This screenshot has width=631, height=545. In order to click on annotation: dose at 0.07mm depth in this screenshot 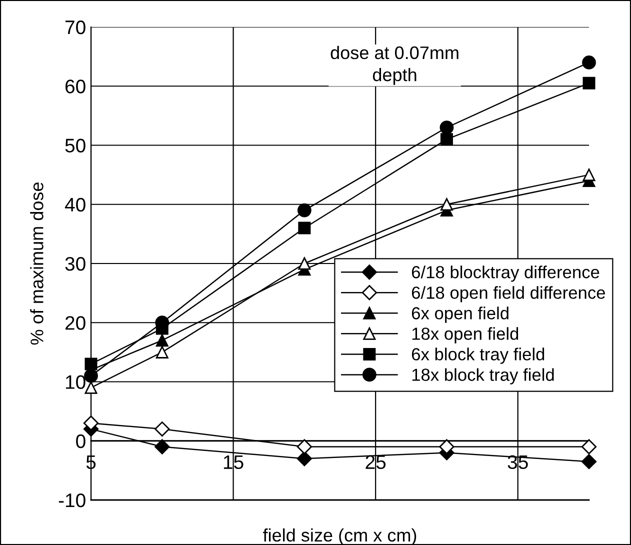, I will do `click(394, 65)`.